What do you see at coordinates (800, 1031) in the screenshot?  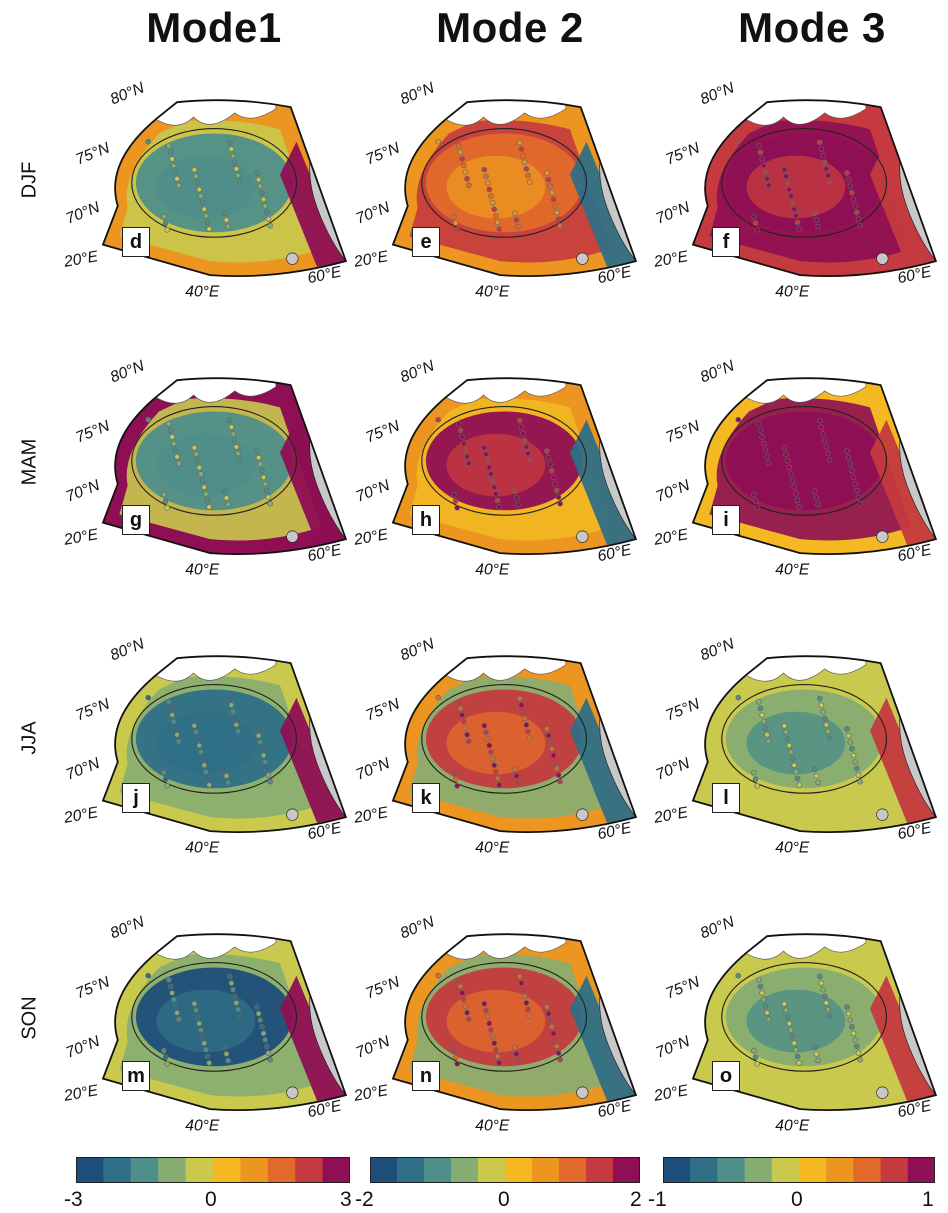 I see `map-panel-o: 80°N 75°N 70°N 20°E 40°E 60°E` at bounding box center [800, 1031].